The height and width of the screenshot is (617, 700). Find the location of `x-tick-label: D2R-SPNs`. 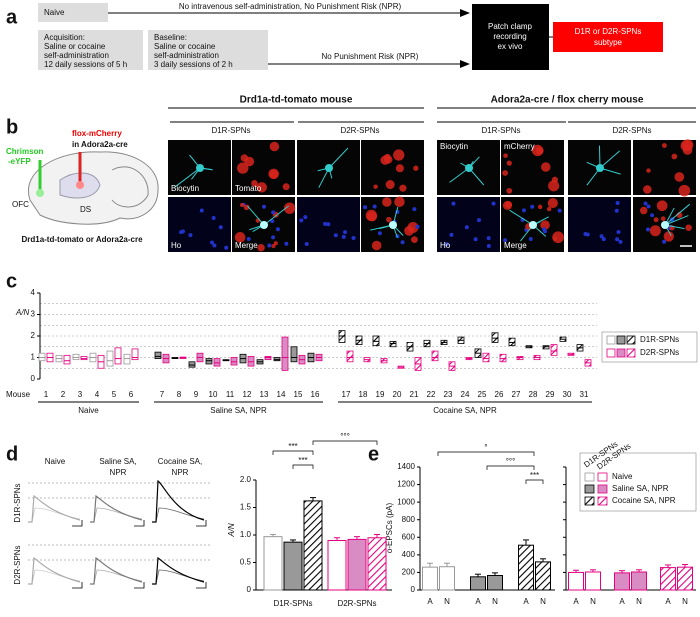

x-tick-label: D2R-SPNs is located at coordinates (356, 603).